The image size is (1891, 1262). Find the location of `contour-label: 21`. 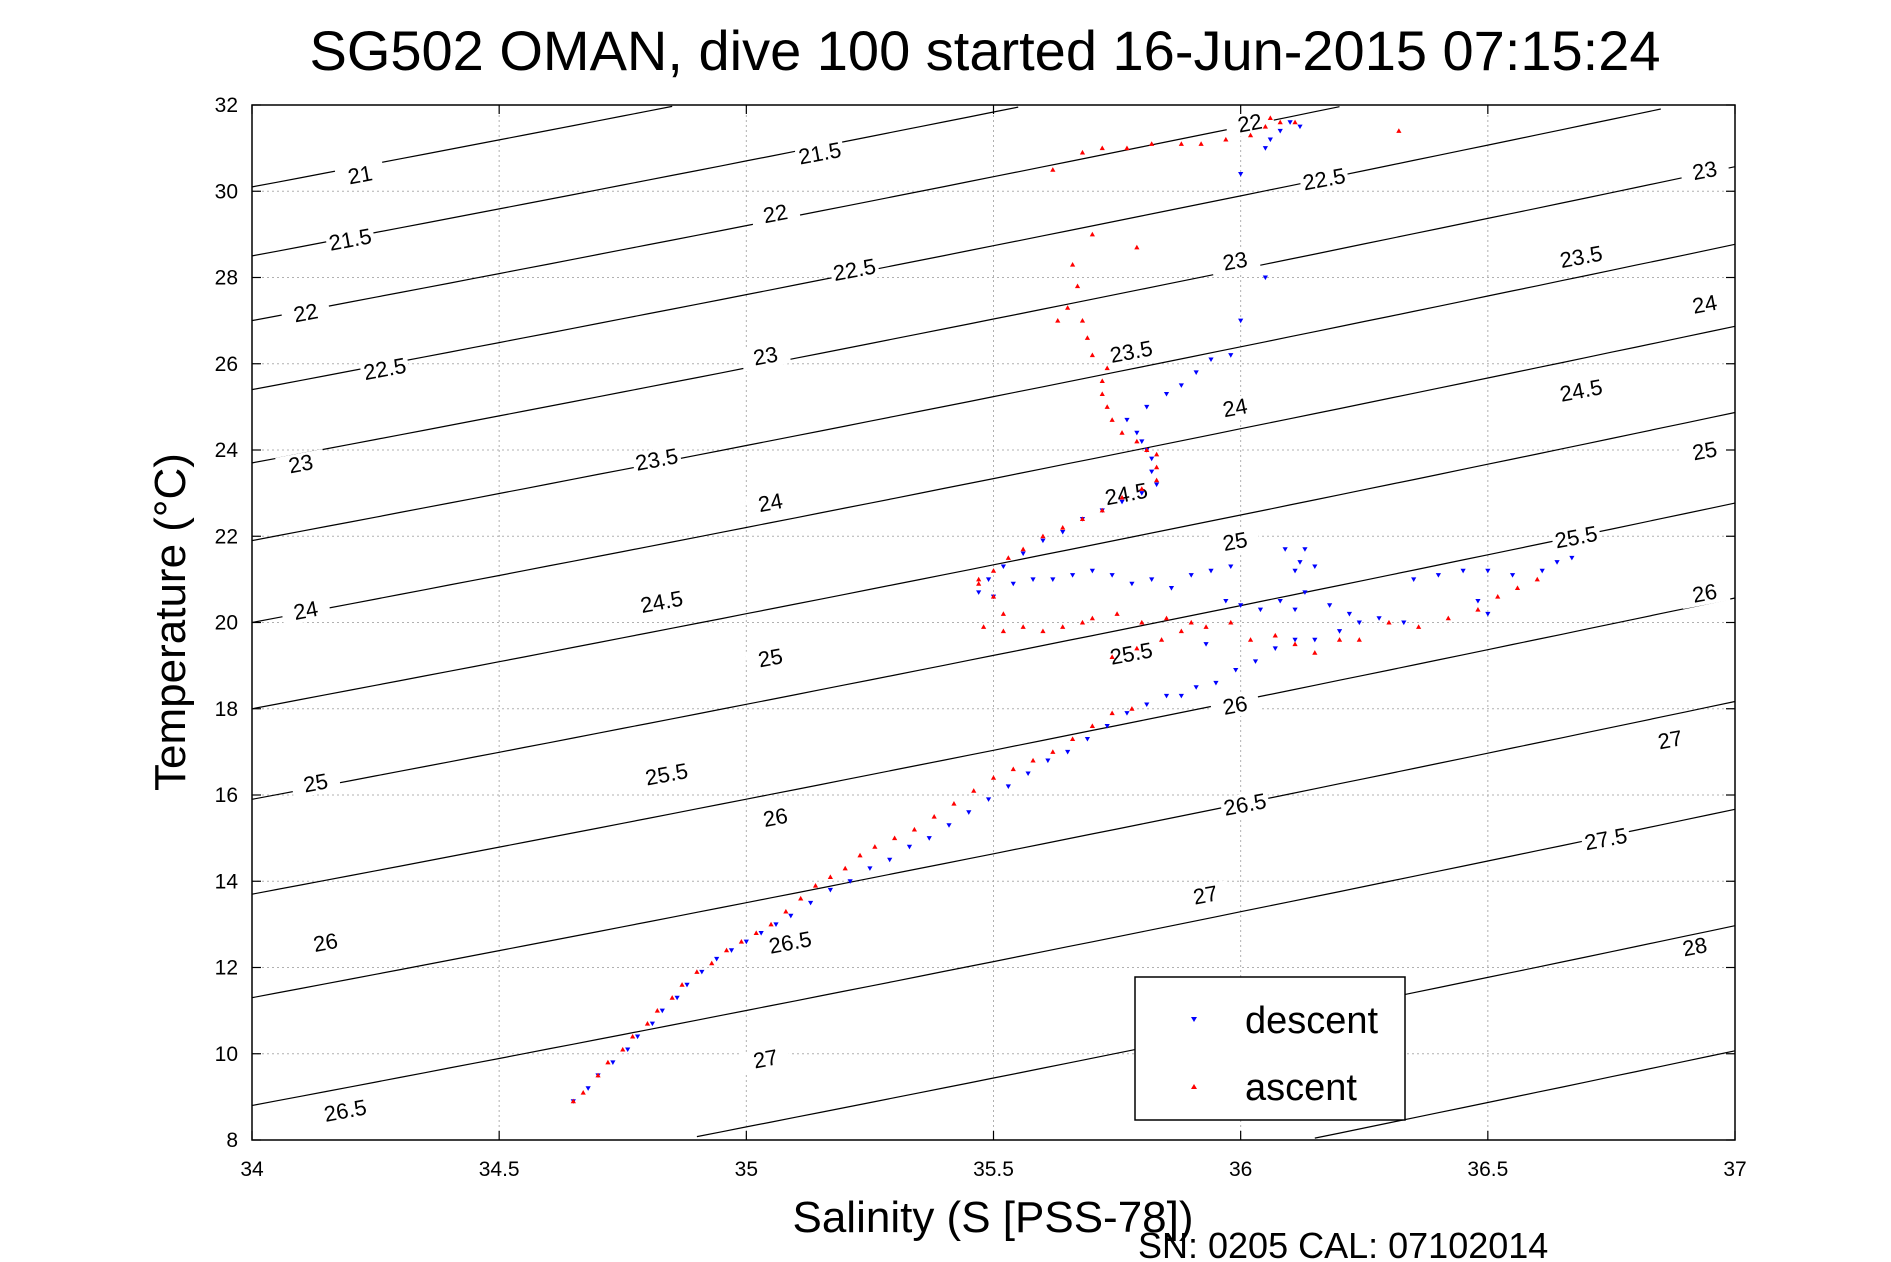

contour-label: 21 is located at coordinates (360, 174).